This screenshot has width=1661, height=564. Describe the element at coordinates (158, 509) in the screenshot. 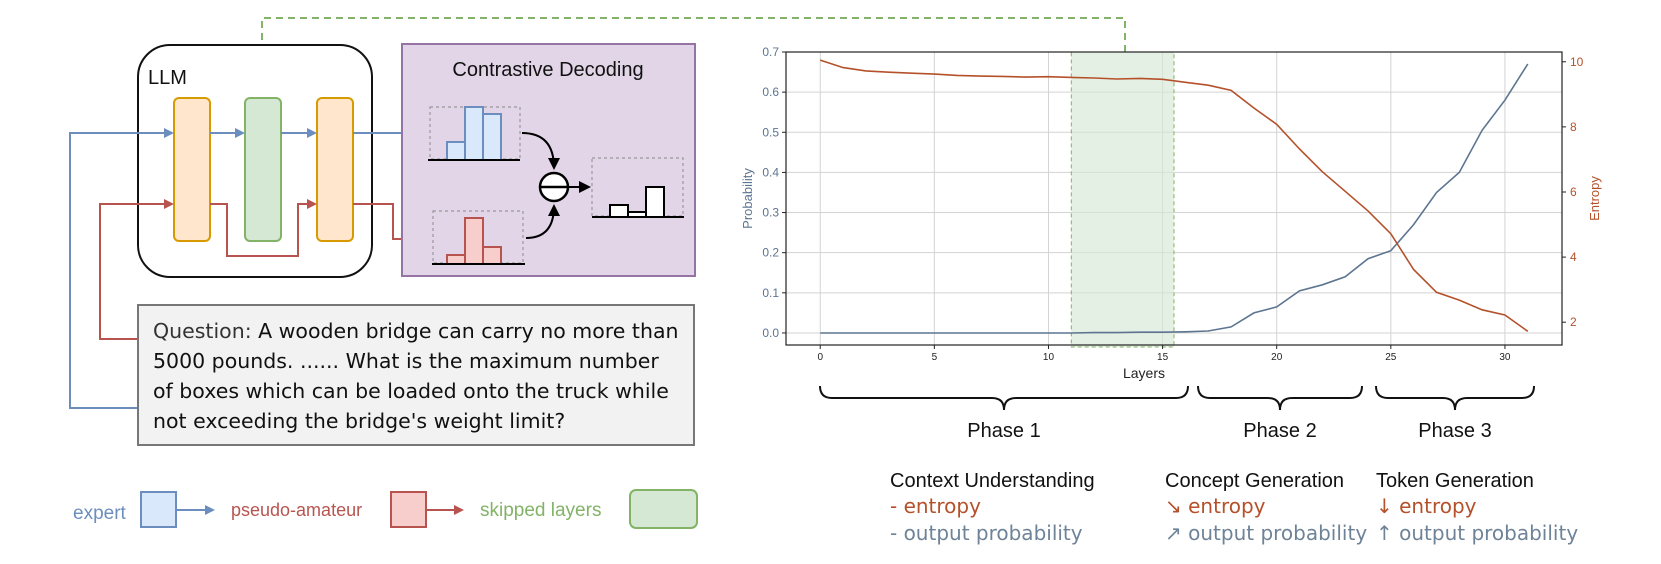

I see `legend-expert-swatch` at that location.